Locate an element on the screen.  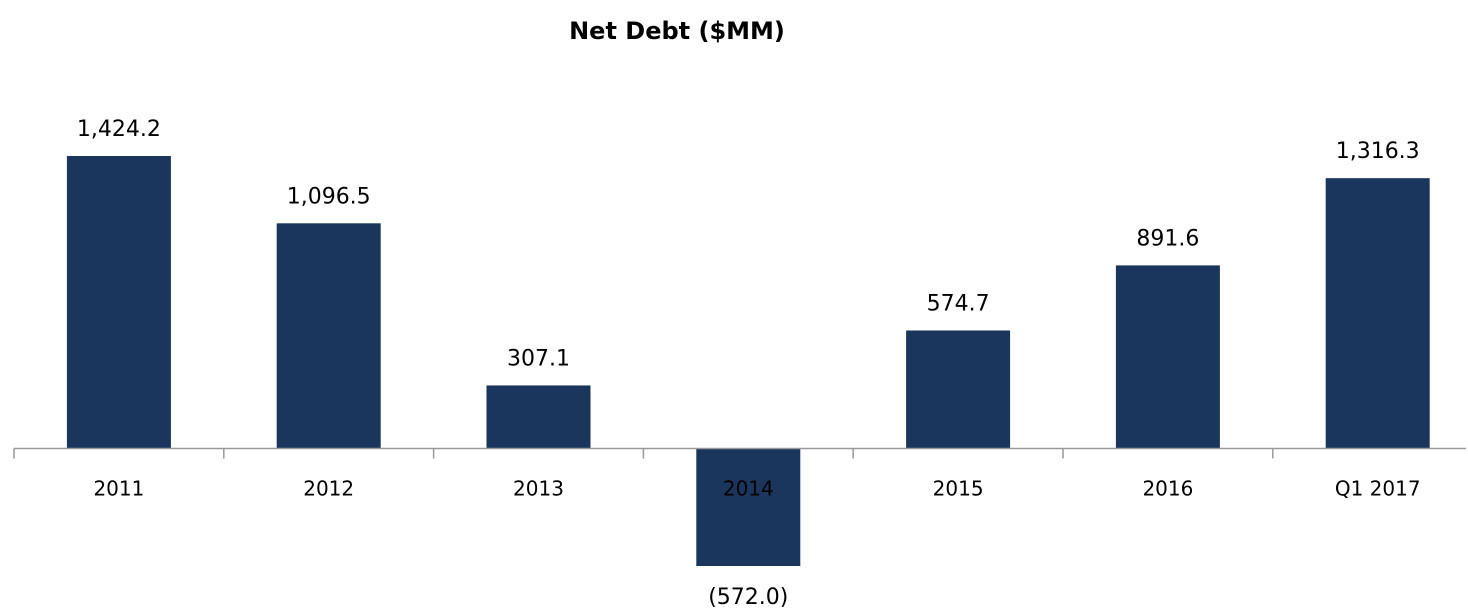
x-tick-label: 2014 is located at coordinates (748, 489).